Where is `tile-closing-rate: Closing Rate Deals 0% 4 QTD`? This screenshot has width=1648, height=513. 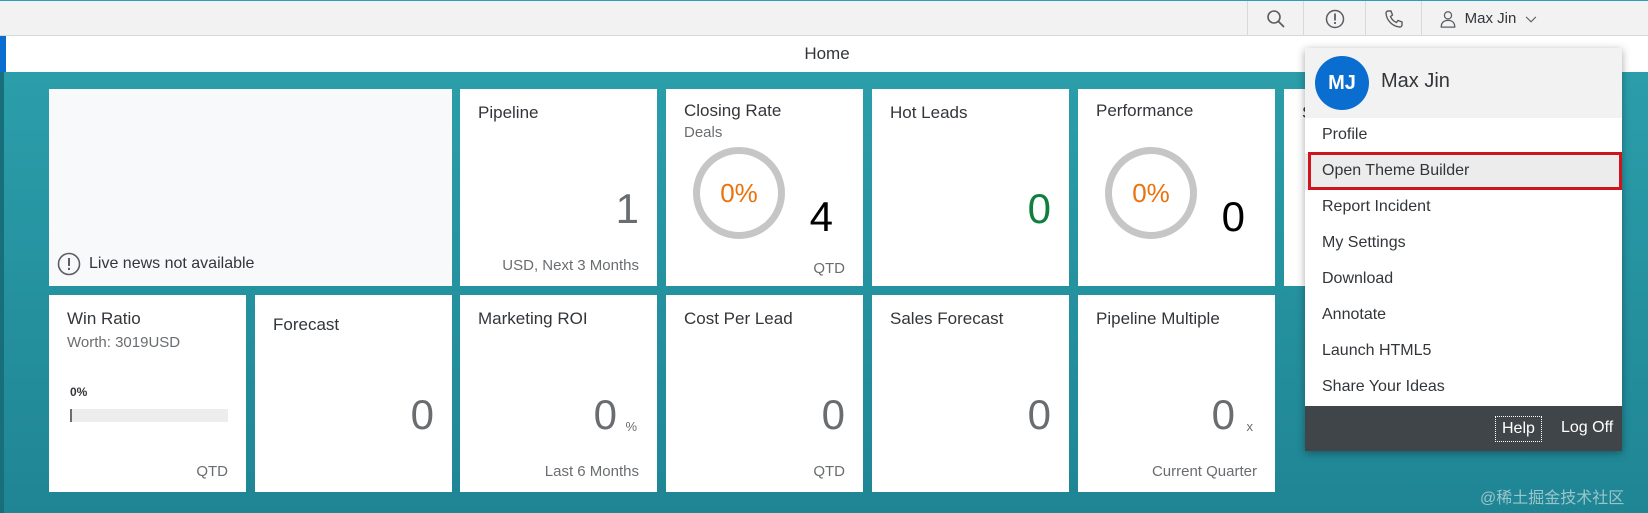 tile-closing-rate: Closing Rate Deals 0% 4 QTD is located at coordinates (764, 187).